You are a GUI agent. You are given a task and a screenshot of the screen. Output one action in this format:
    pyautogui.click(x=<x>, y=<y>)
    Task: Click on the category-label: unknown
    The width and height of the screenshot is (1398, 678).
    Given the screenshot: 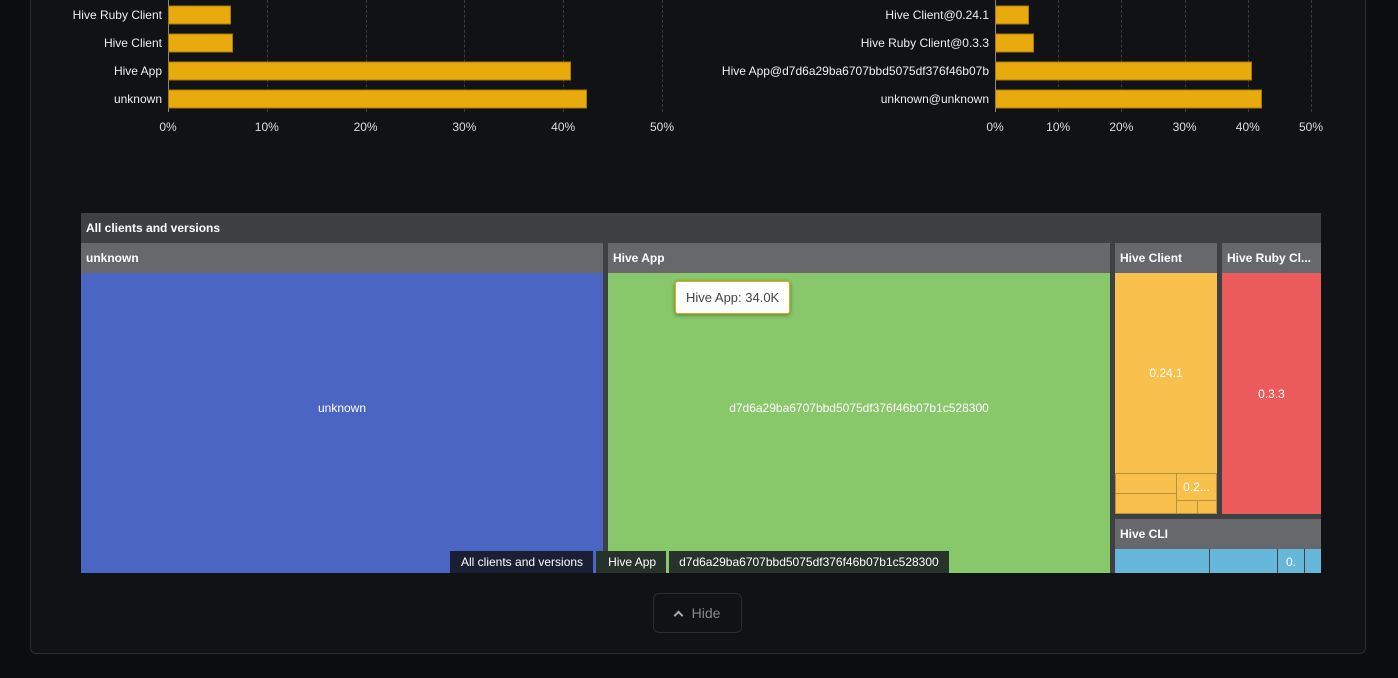 What is the action you would take?
    pyautogui.click(x=137, y=99)
    